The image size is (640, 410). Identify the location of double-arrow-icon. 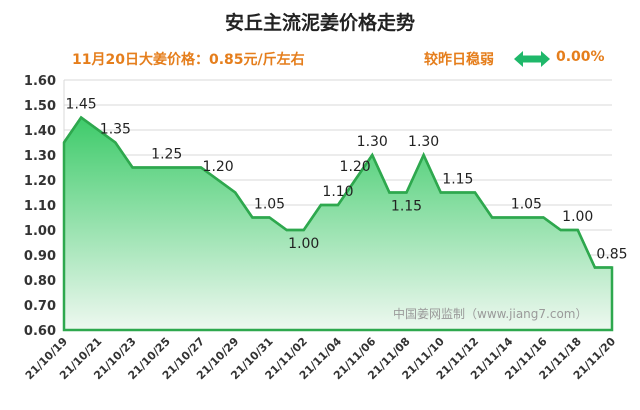
(532, 59).